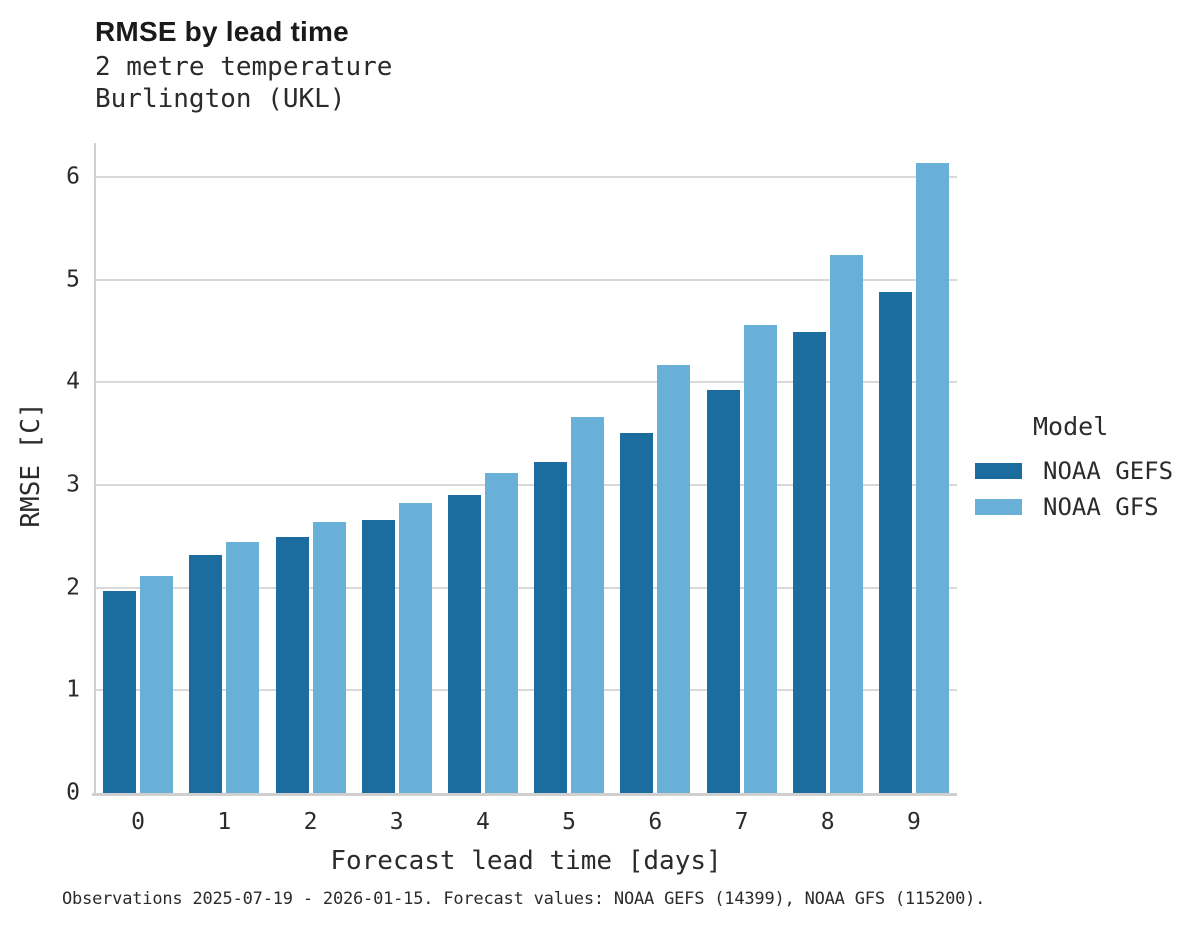 This screenshot has width=1195, height=928. Describe the element at coordinates (220, 99) in the screenshot. I see `chart-subtitle-line-2: Burlington (UKL)` at that location.